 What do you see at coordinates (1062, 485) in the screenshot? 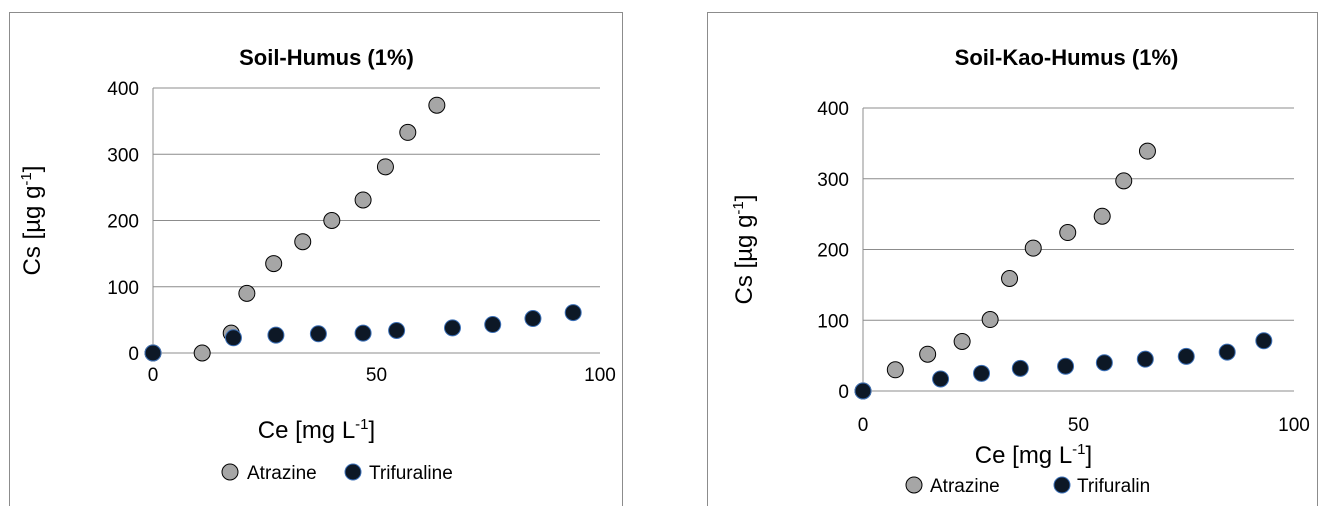
I see `legend-marker-trifuralin` at bounding box center [1062, 485].